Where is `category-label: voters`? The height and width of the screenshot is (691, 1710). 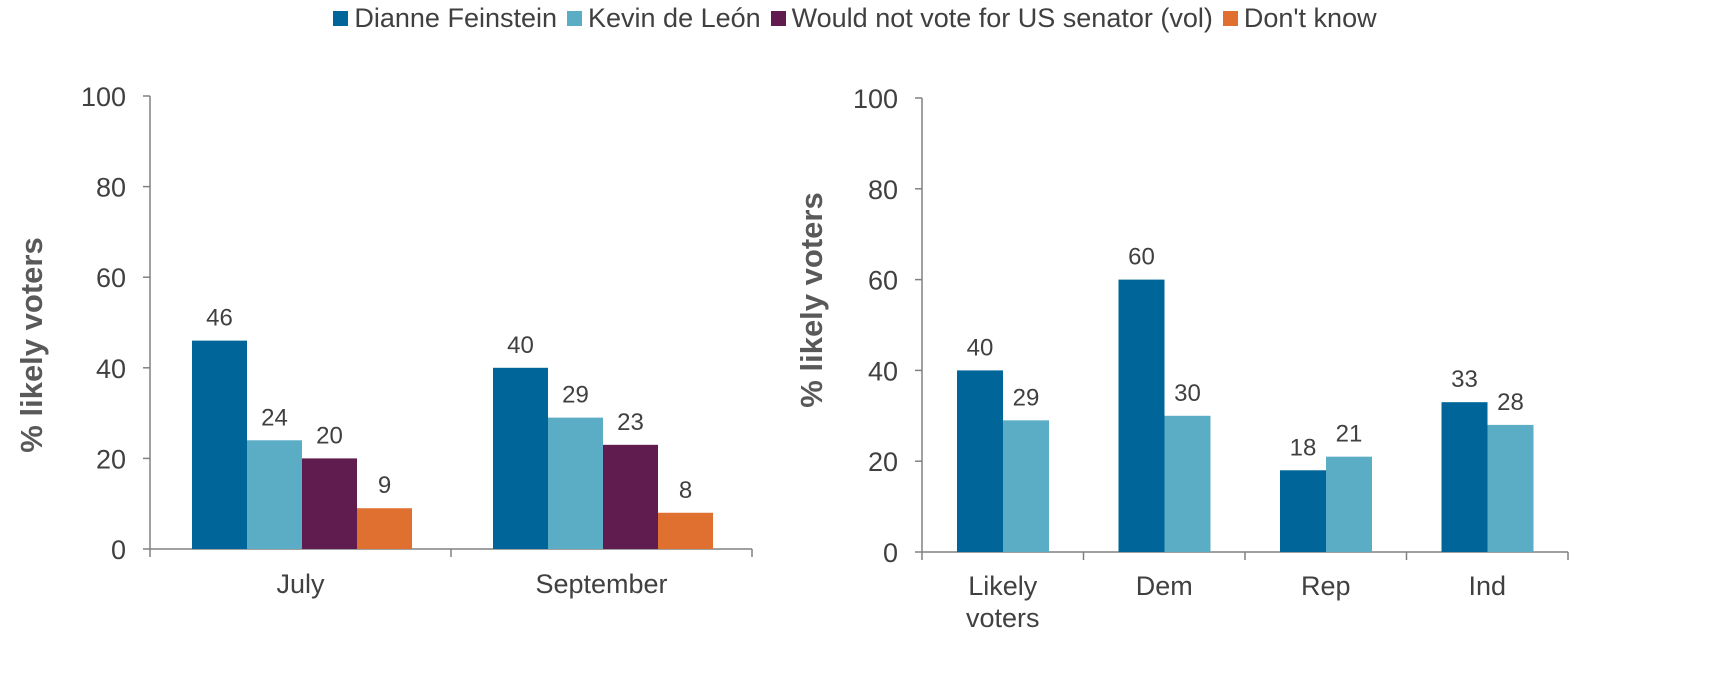 category-label: voters is located at coordinates (1003, 618).